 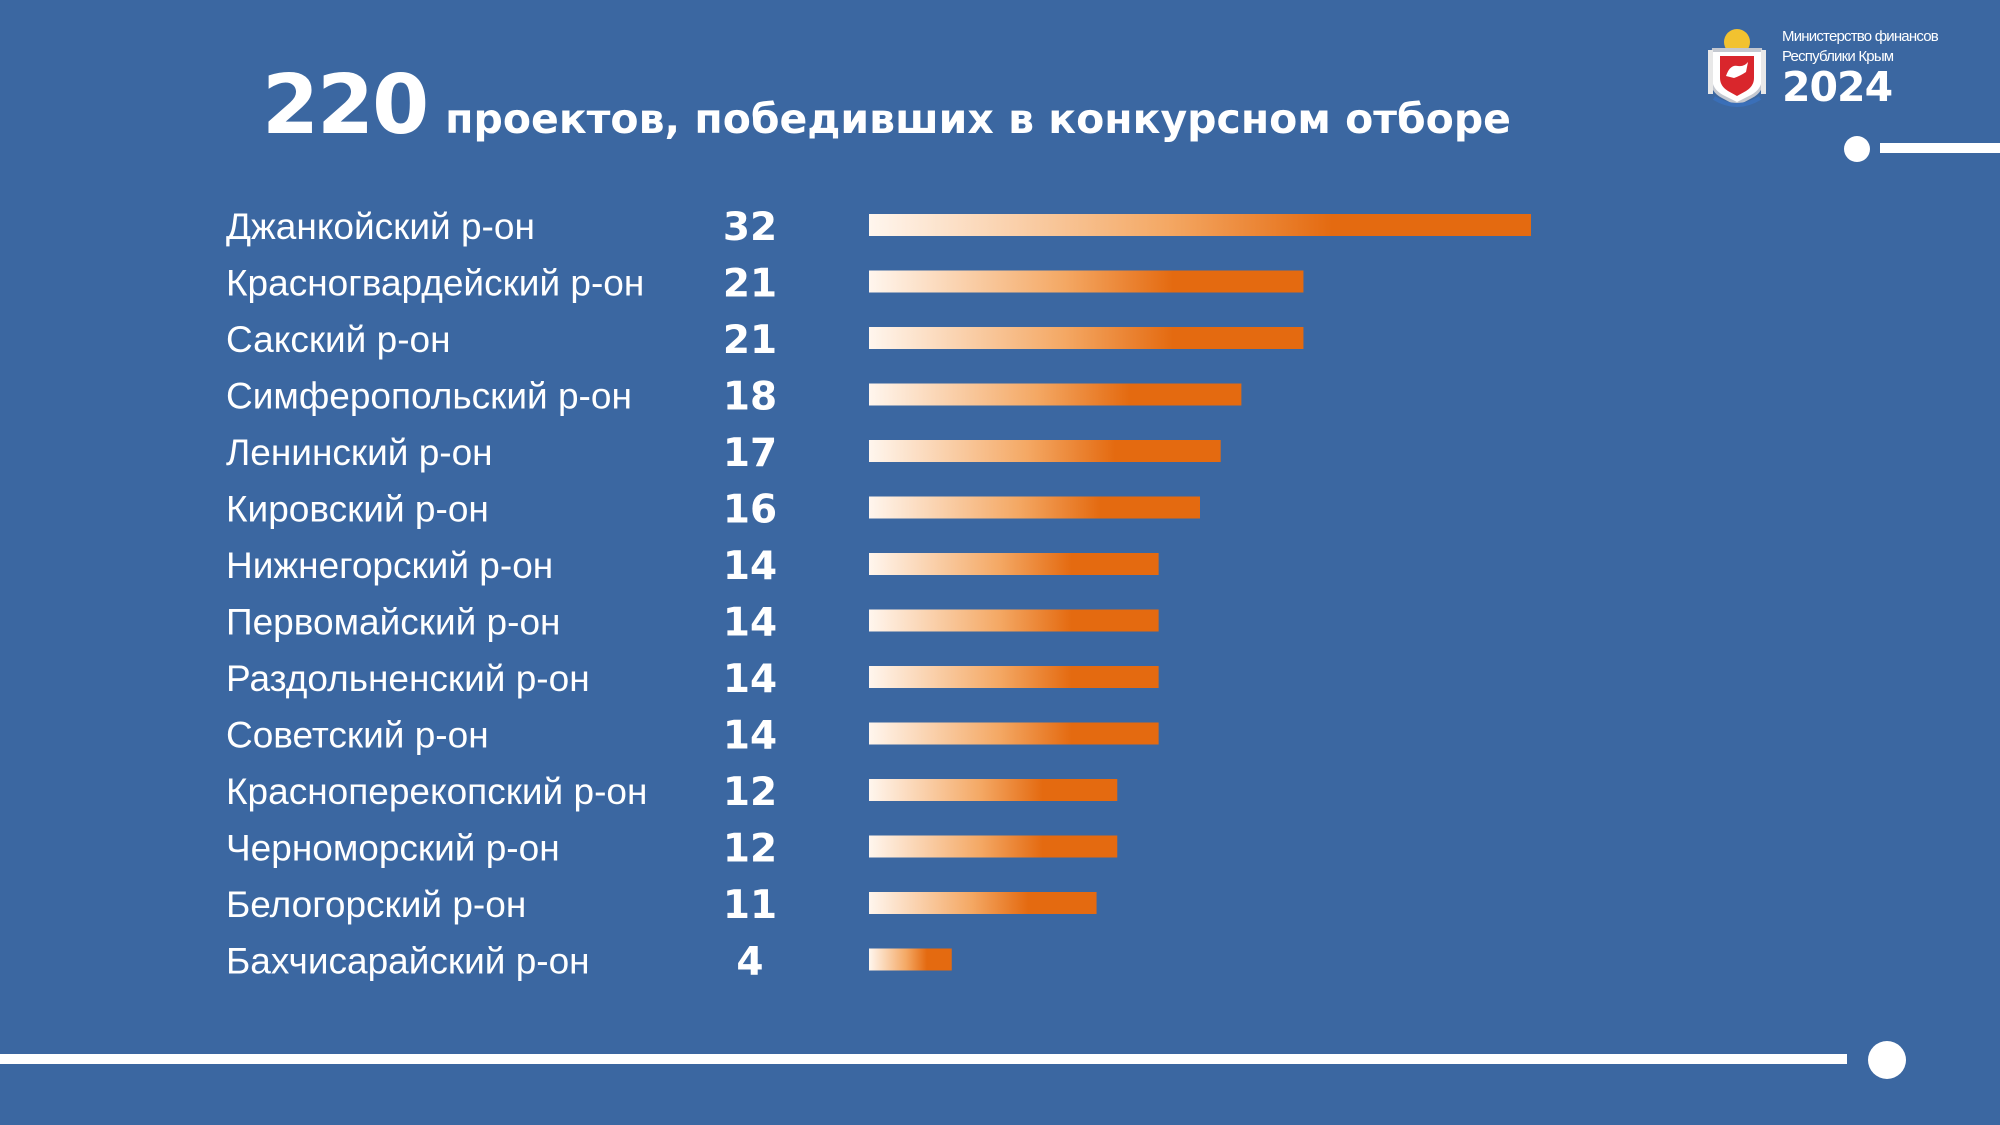 What do you see at coordinates (1838, 56) in the screenshot?
I see `ministry-line-2: Республики Крым` at bounding box center [1838, 56].